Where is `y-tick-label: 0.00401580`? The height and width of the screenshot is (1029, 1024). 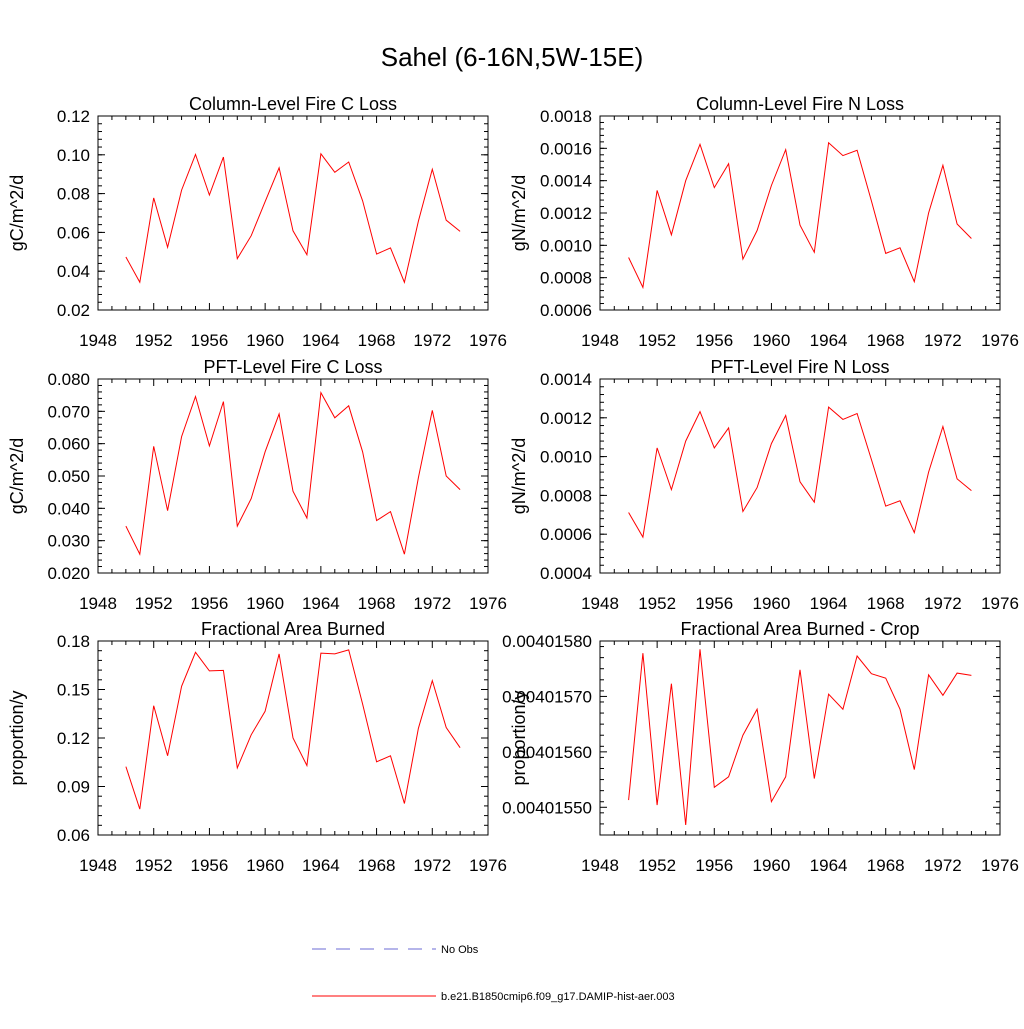
y-tick-label: 0.00401580 is located at coordinates (547, 641).